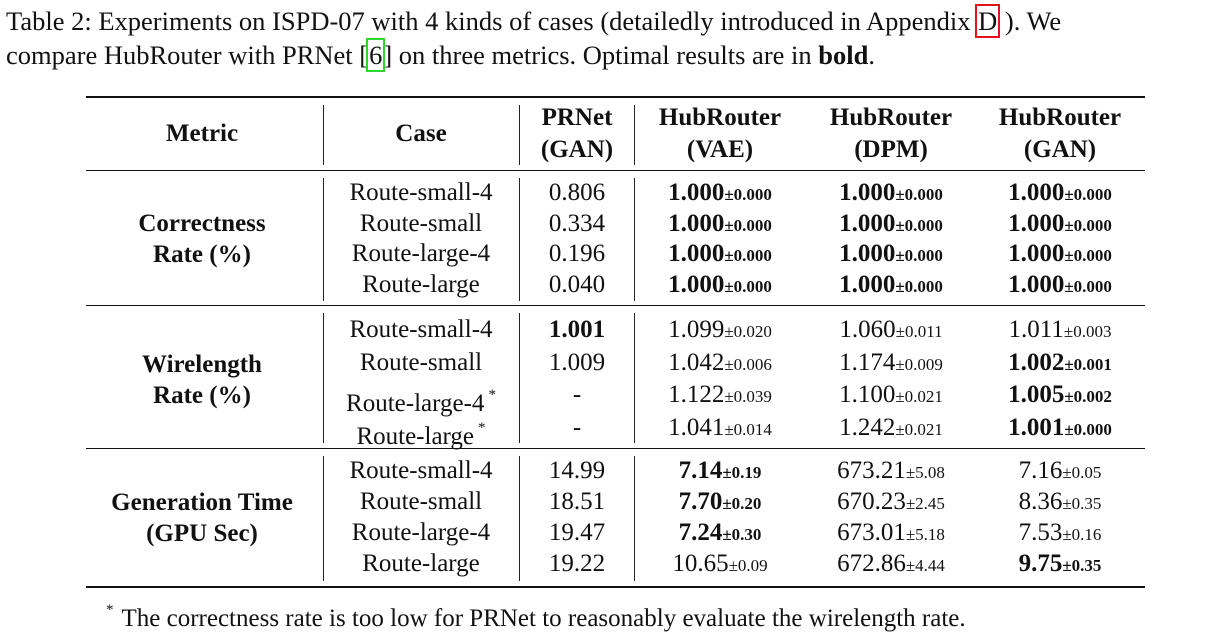 This screenshot has width=1231, height=635. I want to click on table-cell: 1.005±0.002, so click(1060, 394).